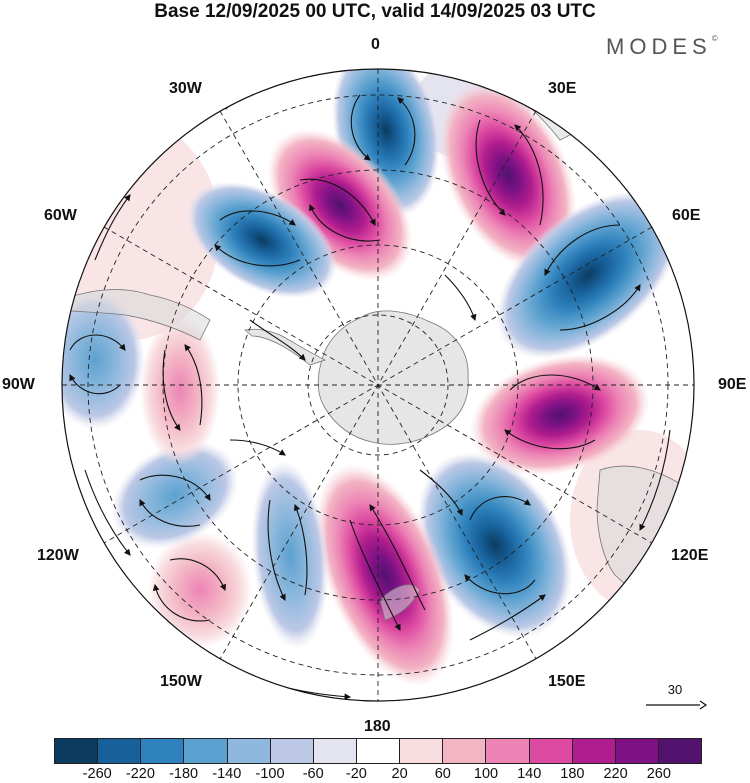 The width and height of the screenshot is (750, 783). What do you see at coordinates (185, 88) in the screenshot?
I see `lon-label-30w: 30W` at bounding box center [185, 88].